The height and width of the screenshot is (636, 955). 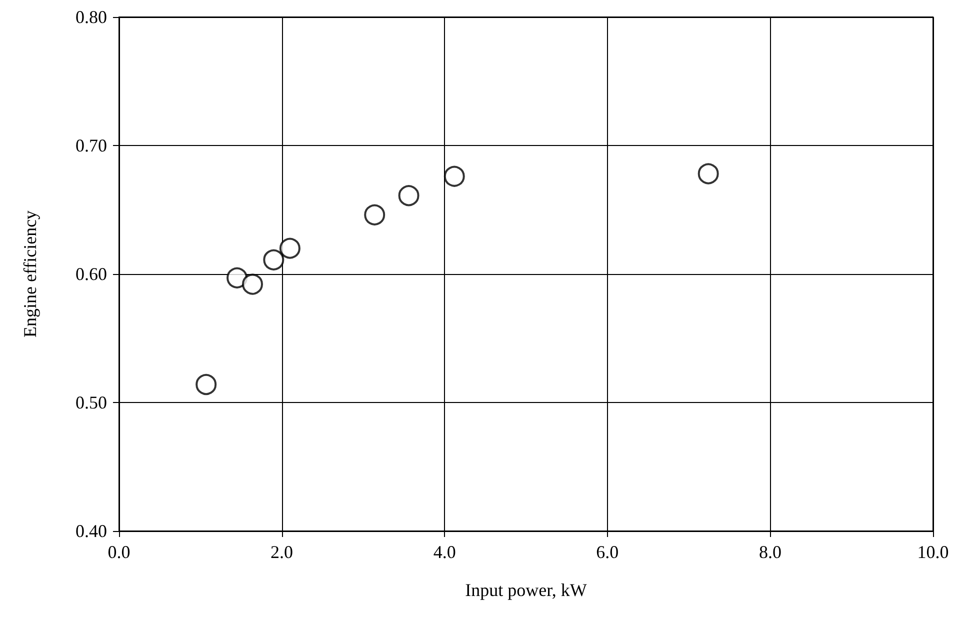 I want to click on y-axis-title: Engine efficiency, so click(x=30, y=274).